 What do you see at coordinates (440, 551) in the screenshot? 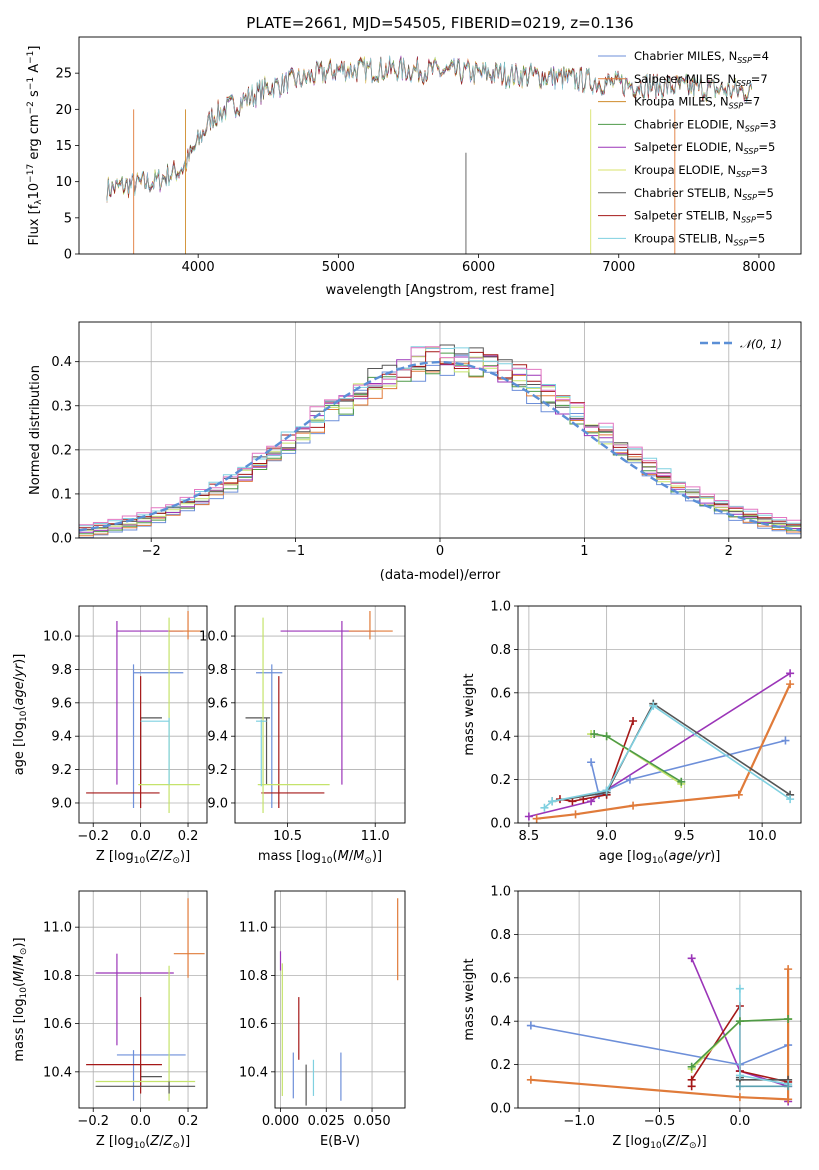
I see `x-tick-label: 0` at bounding box center [440, 551].